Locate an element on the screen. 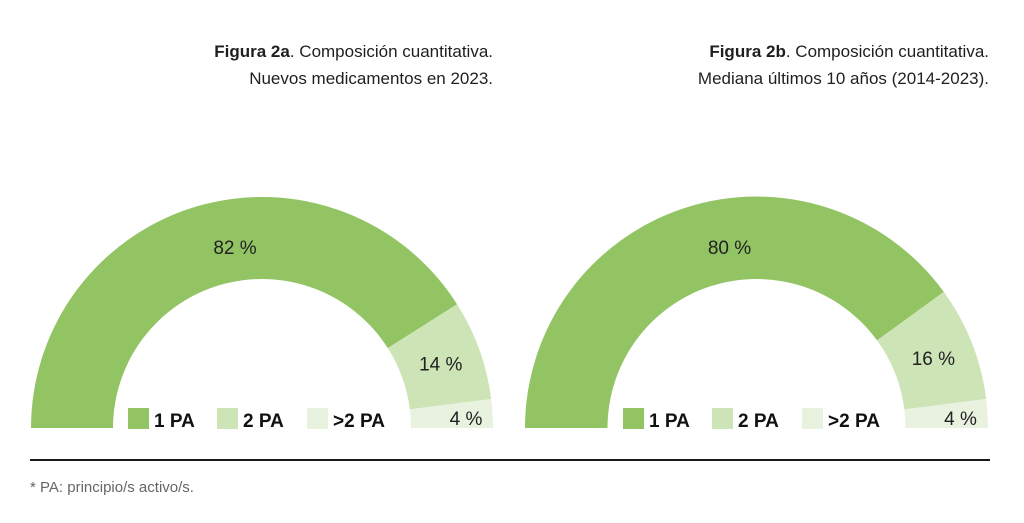  figure-2b-title-rest: . Composición cuantitativa. is located at coordinates (887, 51).